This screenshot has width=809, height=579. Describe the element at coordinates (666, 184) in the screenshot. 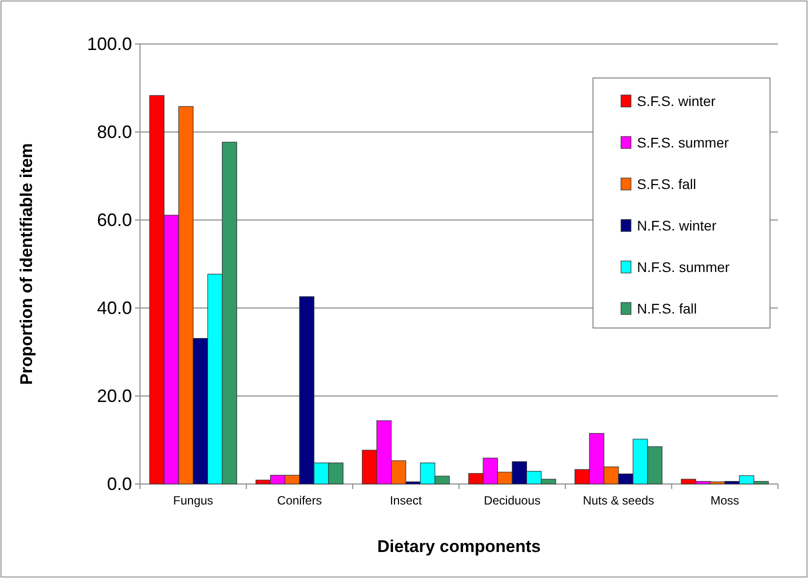

I see `legend-label: S.F.S. fall` at that location.